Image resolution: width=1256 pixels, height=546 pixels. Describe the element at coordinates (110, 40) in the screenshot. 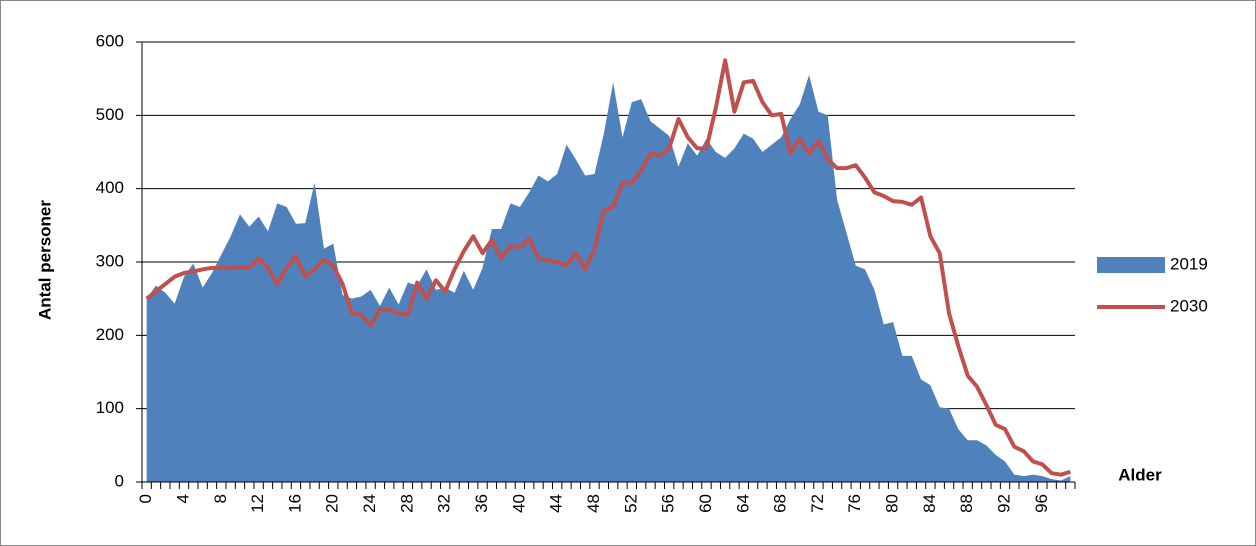

I see `y-tick-label: 600` at that location.